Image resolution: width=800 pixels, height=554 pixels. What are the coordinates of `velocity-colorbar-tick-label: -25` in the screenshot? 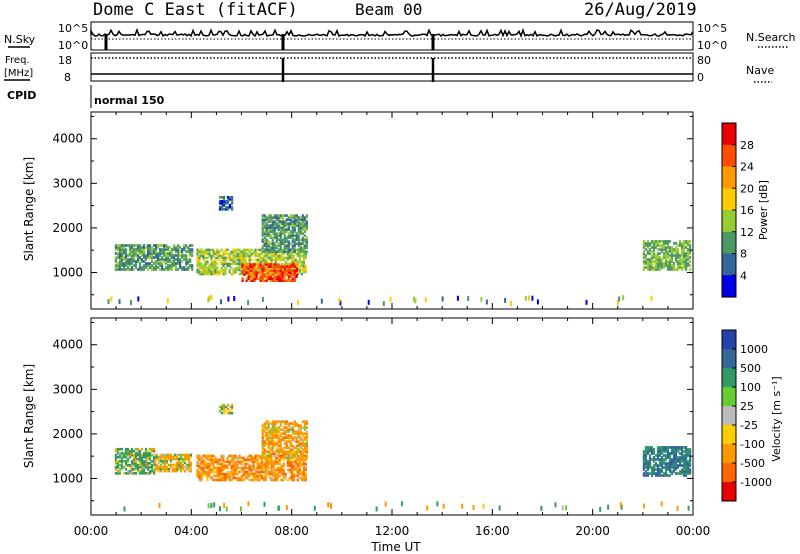 It's located at (749, 425).